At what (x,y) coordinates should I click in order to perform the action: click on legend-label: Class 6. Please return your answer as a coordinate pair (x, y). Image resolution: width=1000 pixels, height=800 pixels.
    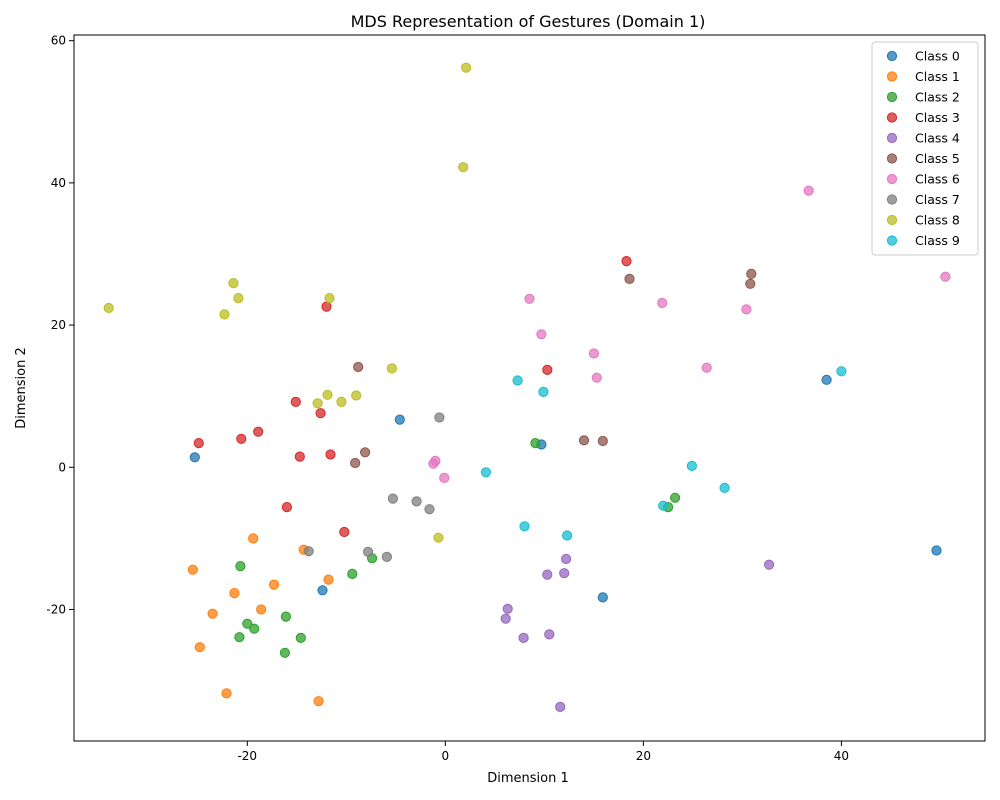
    Looking at the image, I should click on (937, 179).